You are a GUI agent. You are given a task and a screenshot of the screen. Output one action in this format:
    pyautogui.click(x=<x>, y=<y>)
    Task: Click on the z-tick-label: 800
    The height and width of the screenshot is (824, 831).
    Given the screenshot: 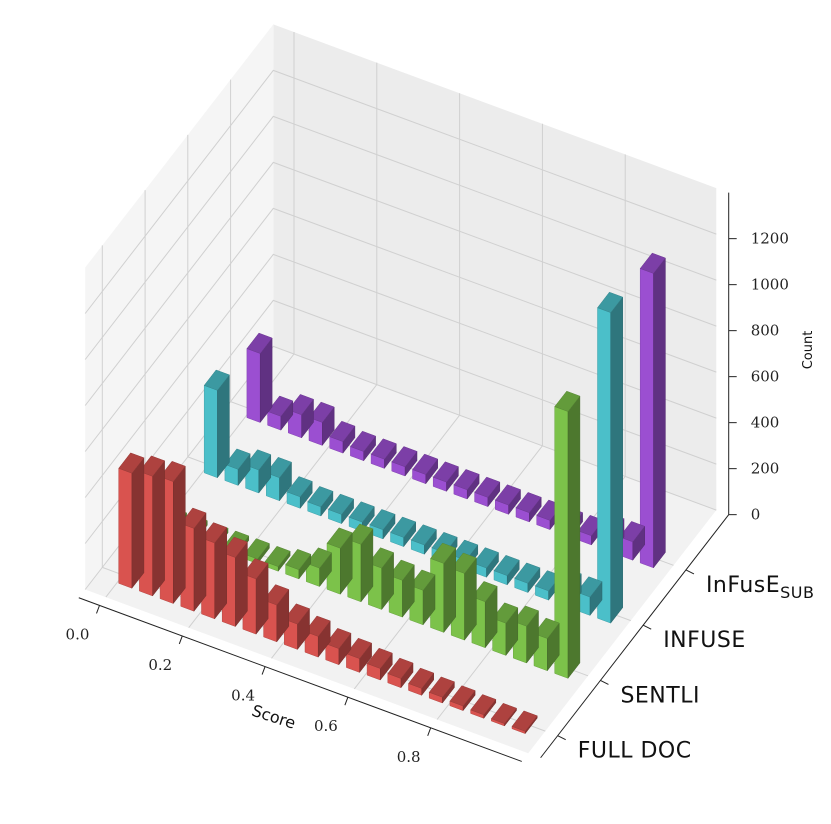 What is the action you would take?
    pyautogui.click(x=765, y=331)
    